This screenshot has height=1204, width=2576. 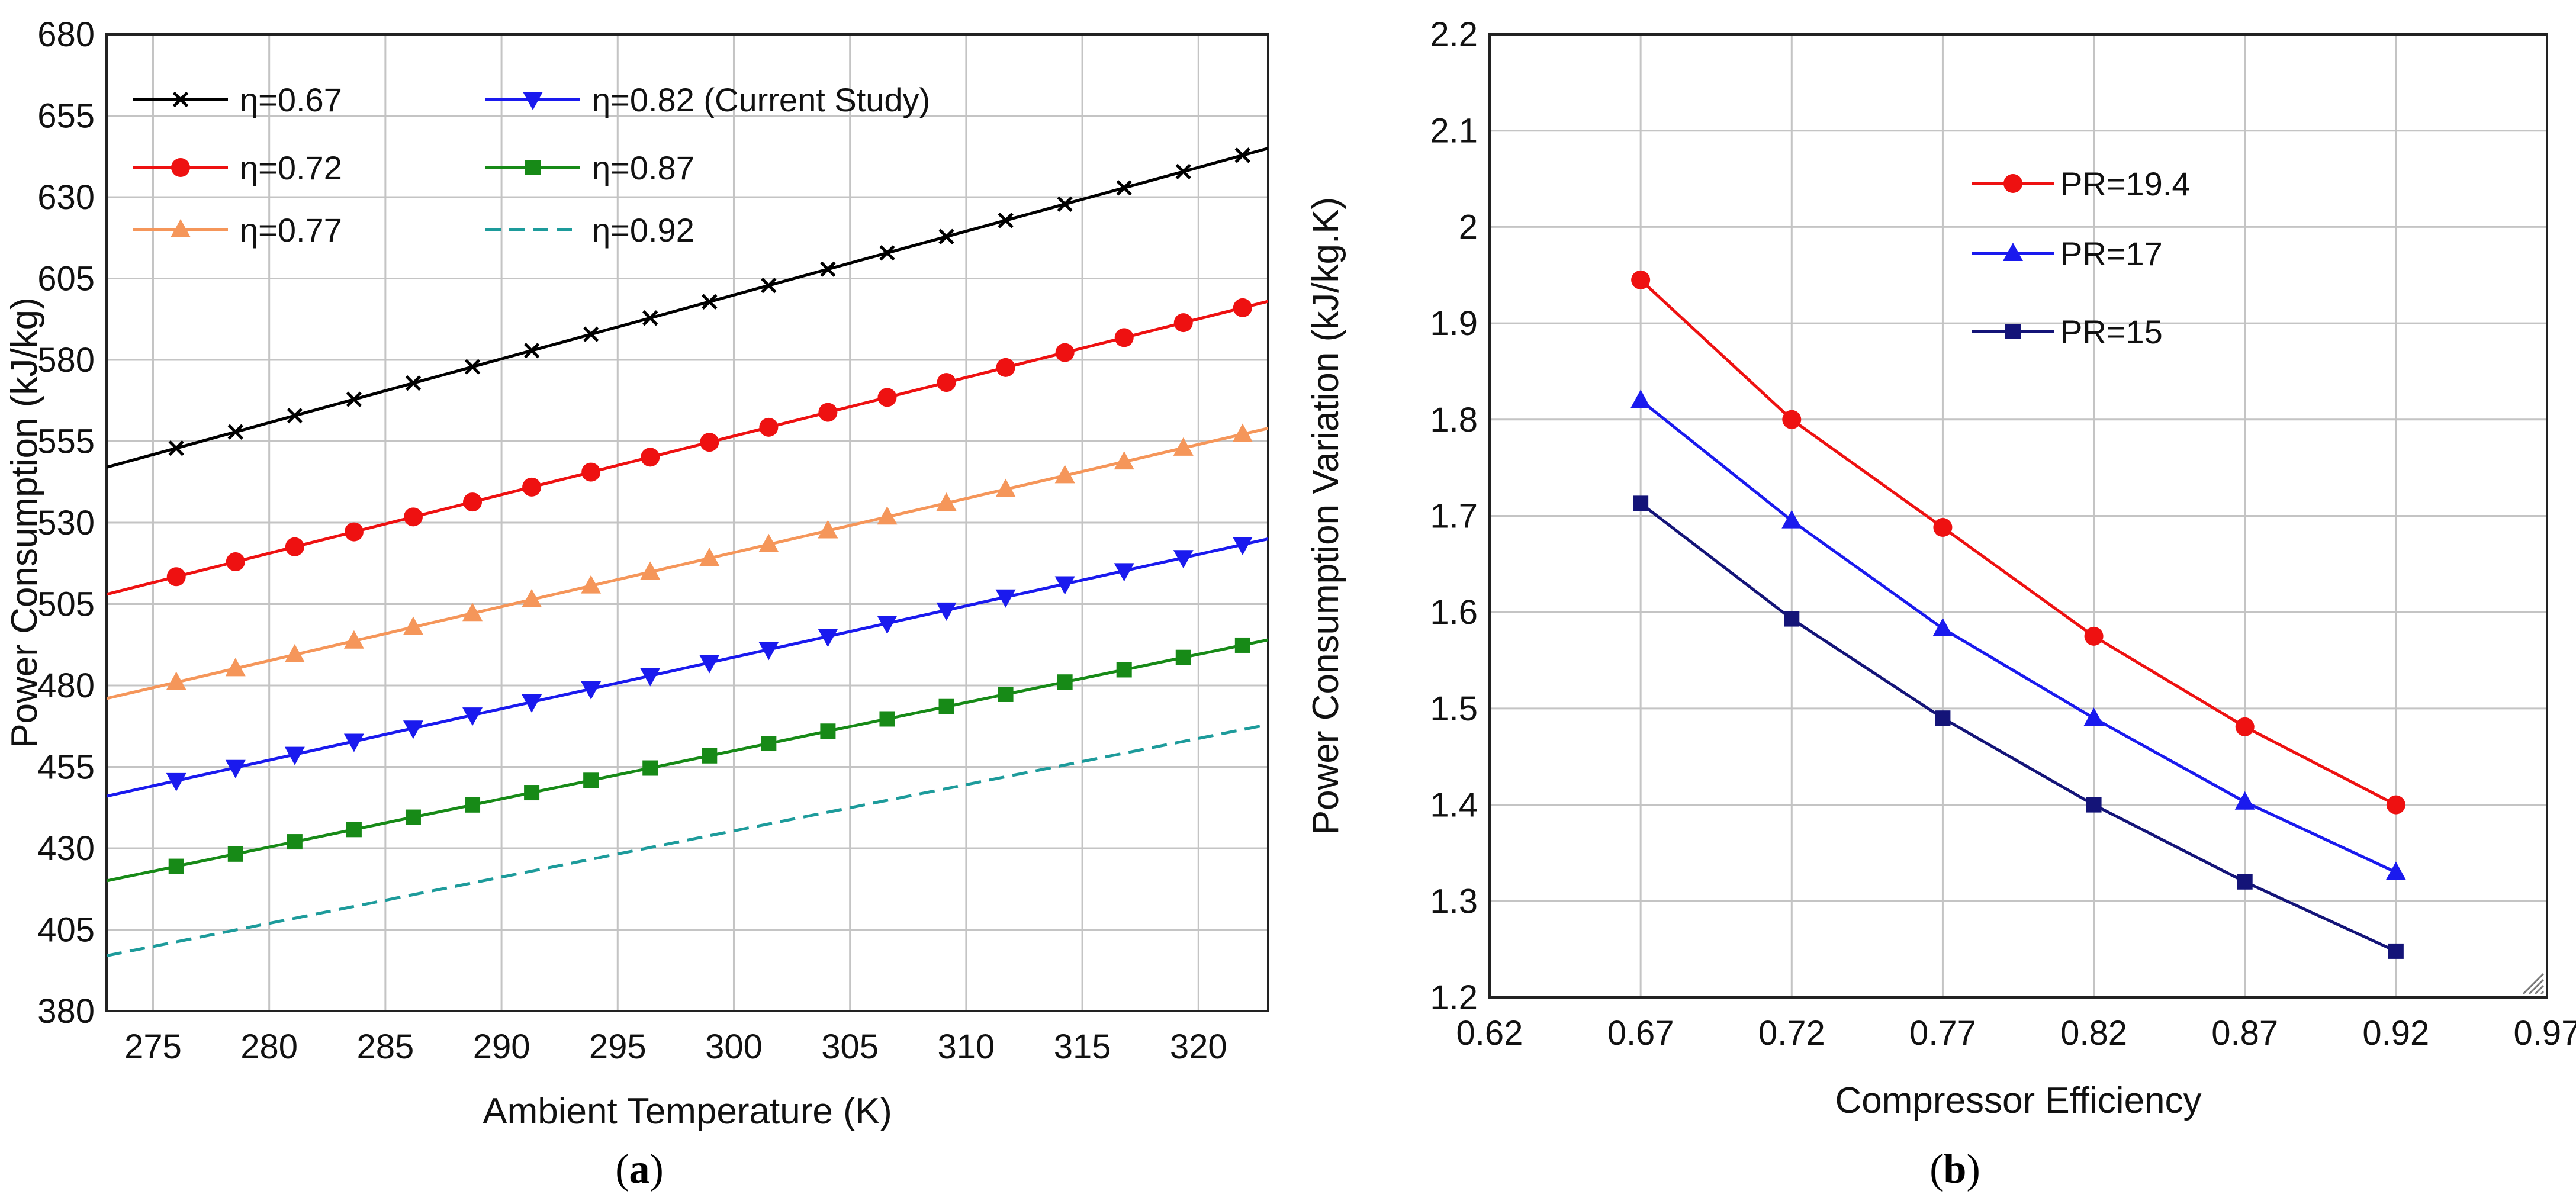 What do you see at coordinates (1454, 34) in the screenshot?
I see `y-tick-label: 2.2` at bounding box center [1454, 34].